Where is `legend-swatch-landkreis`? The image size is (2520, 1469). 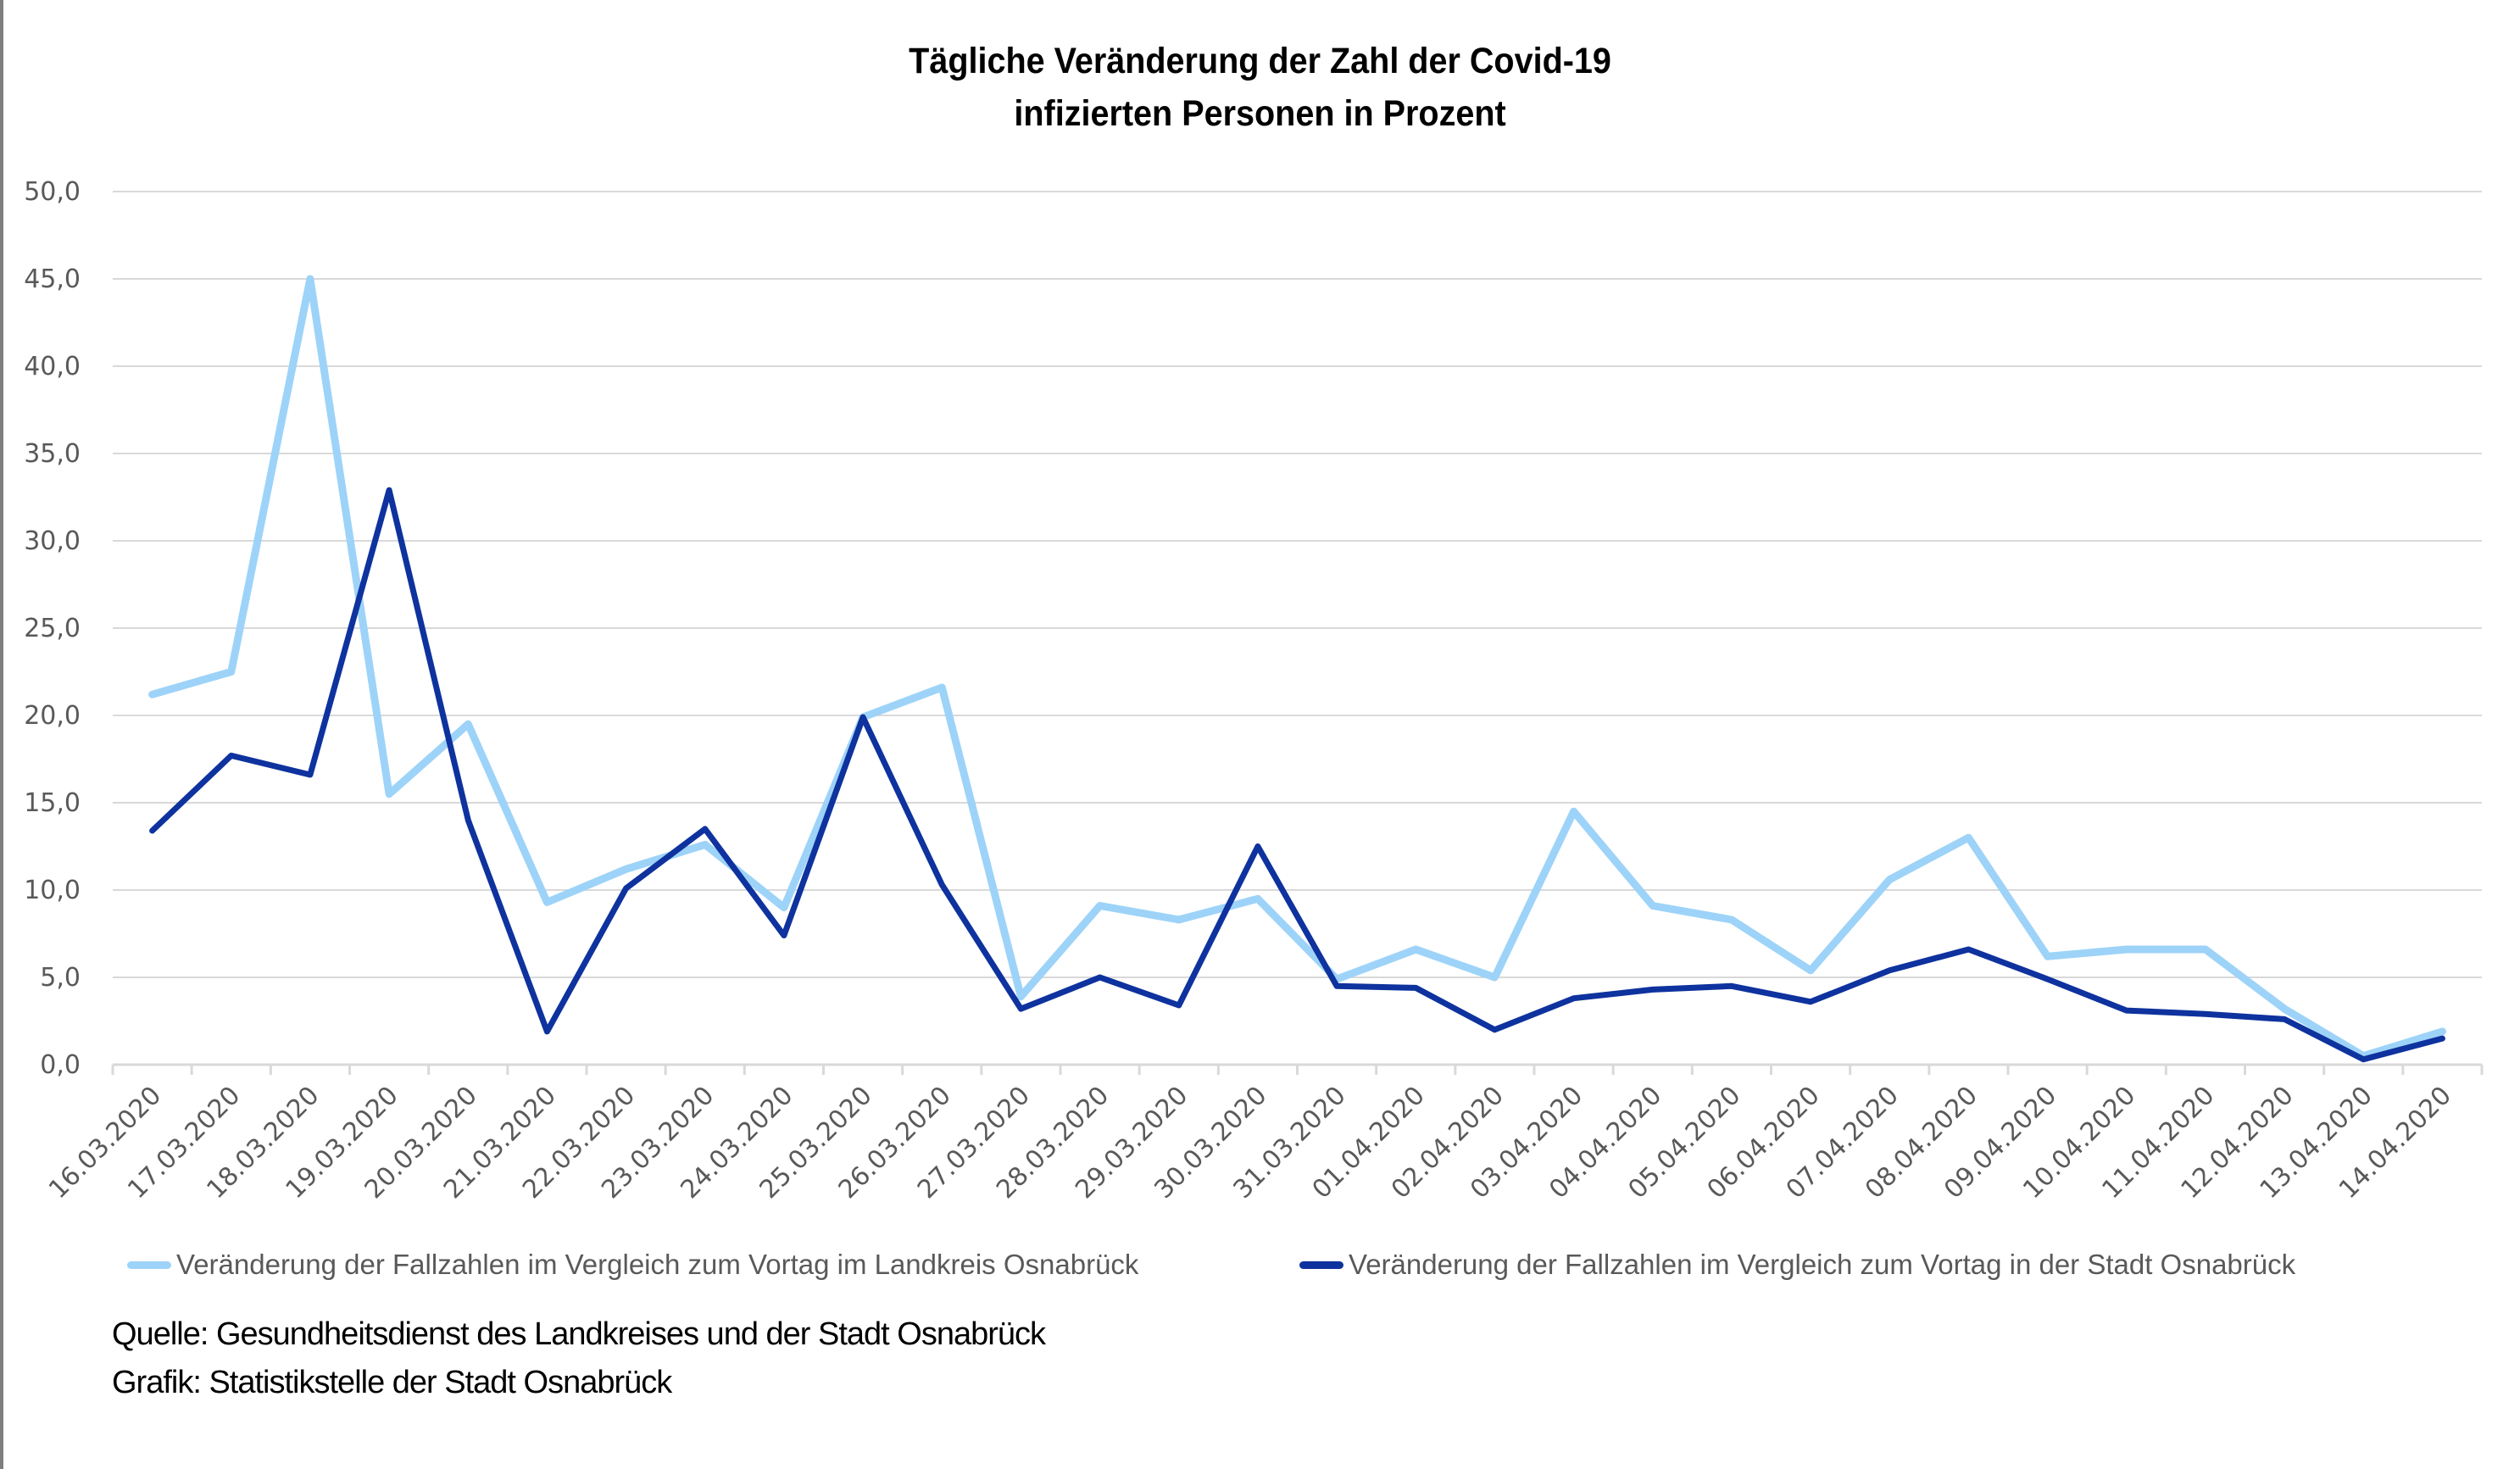 legend-swatch-landkreis is located at coordinates (149, 1265).